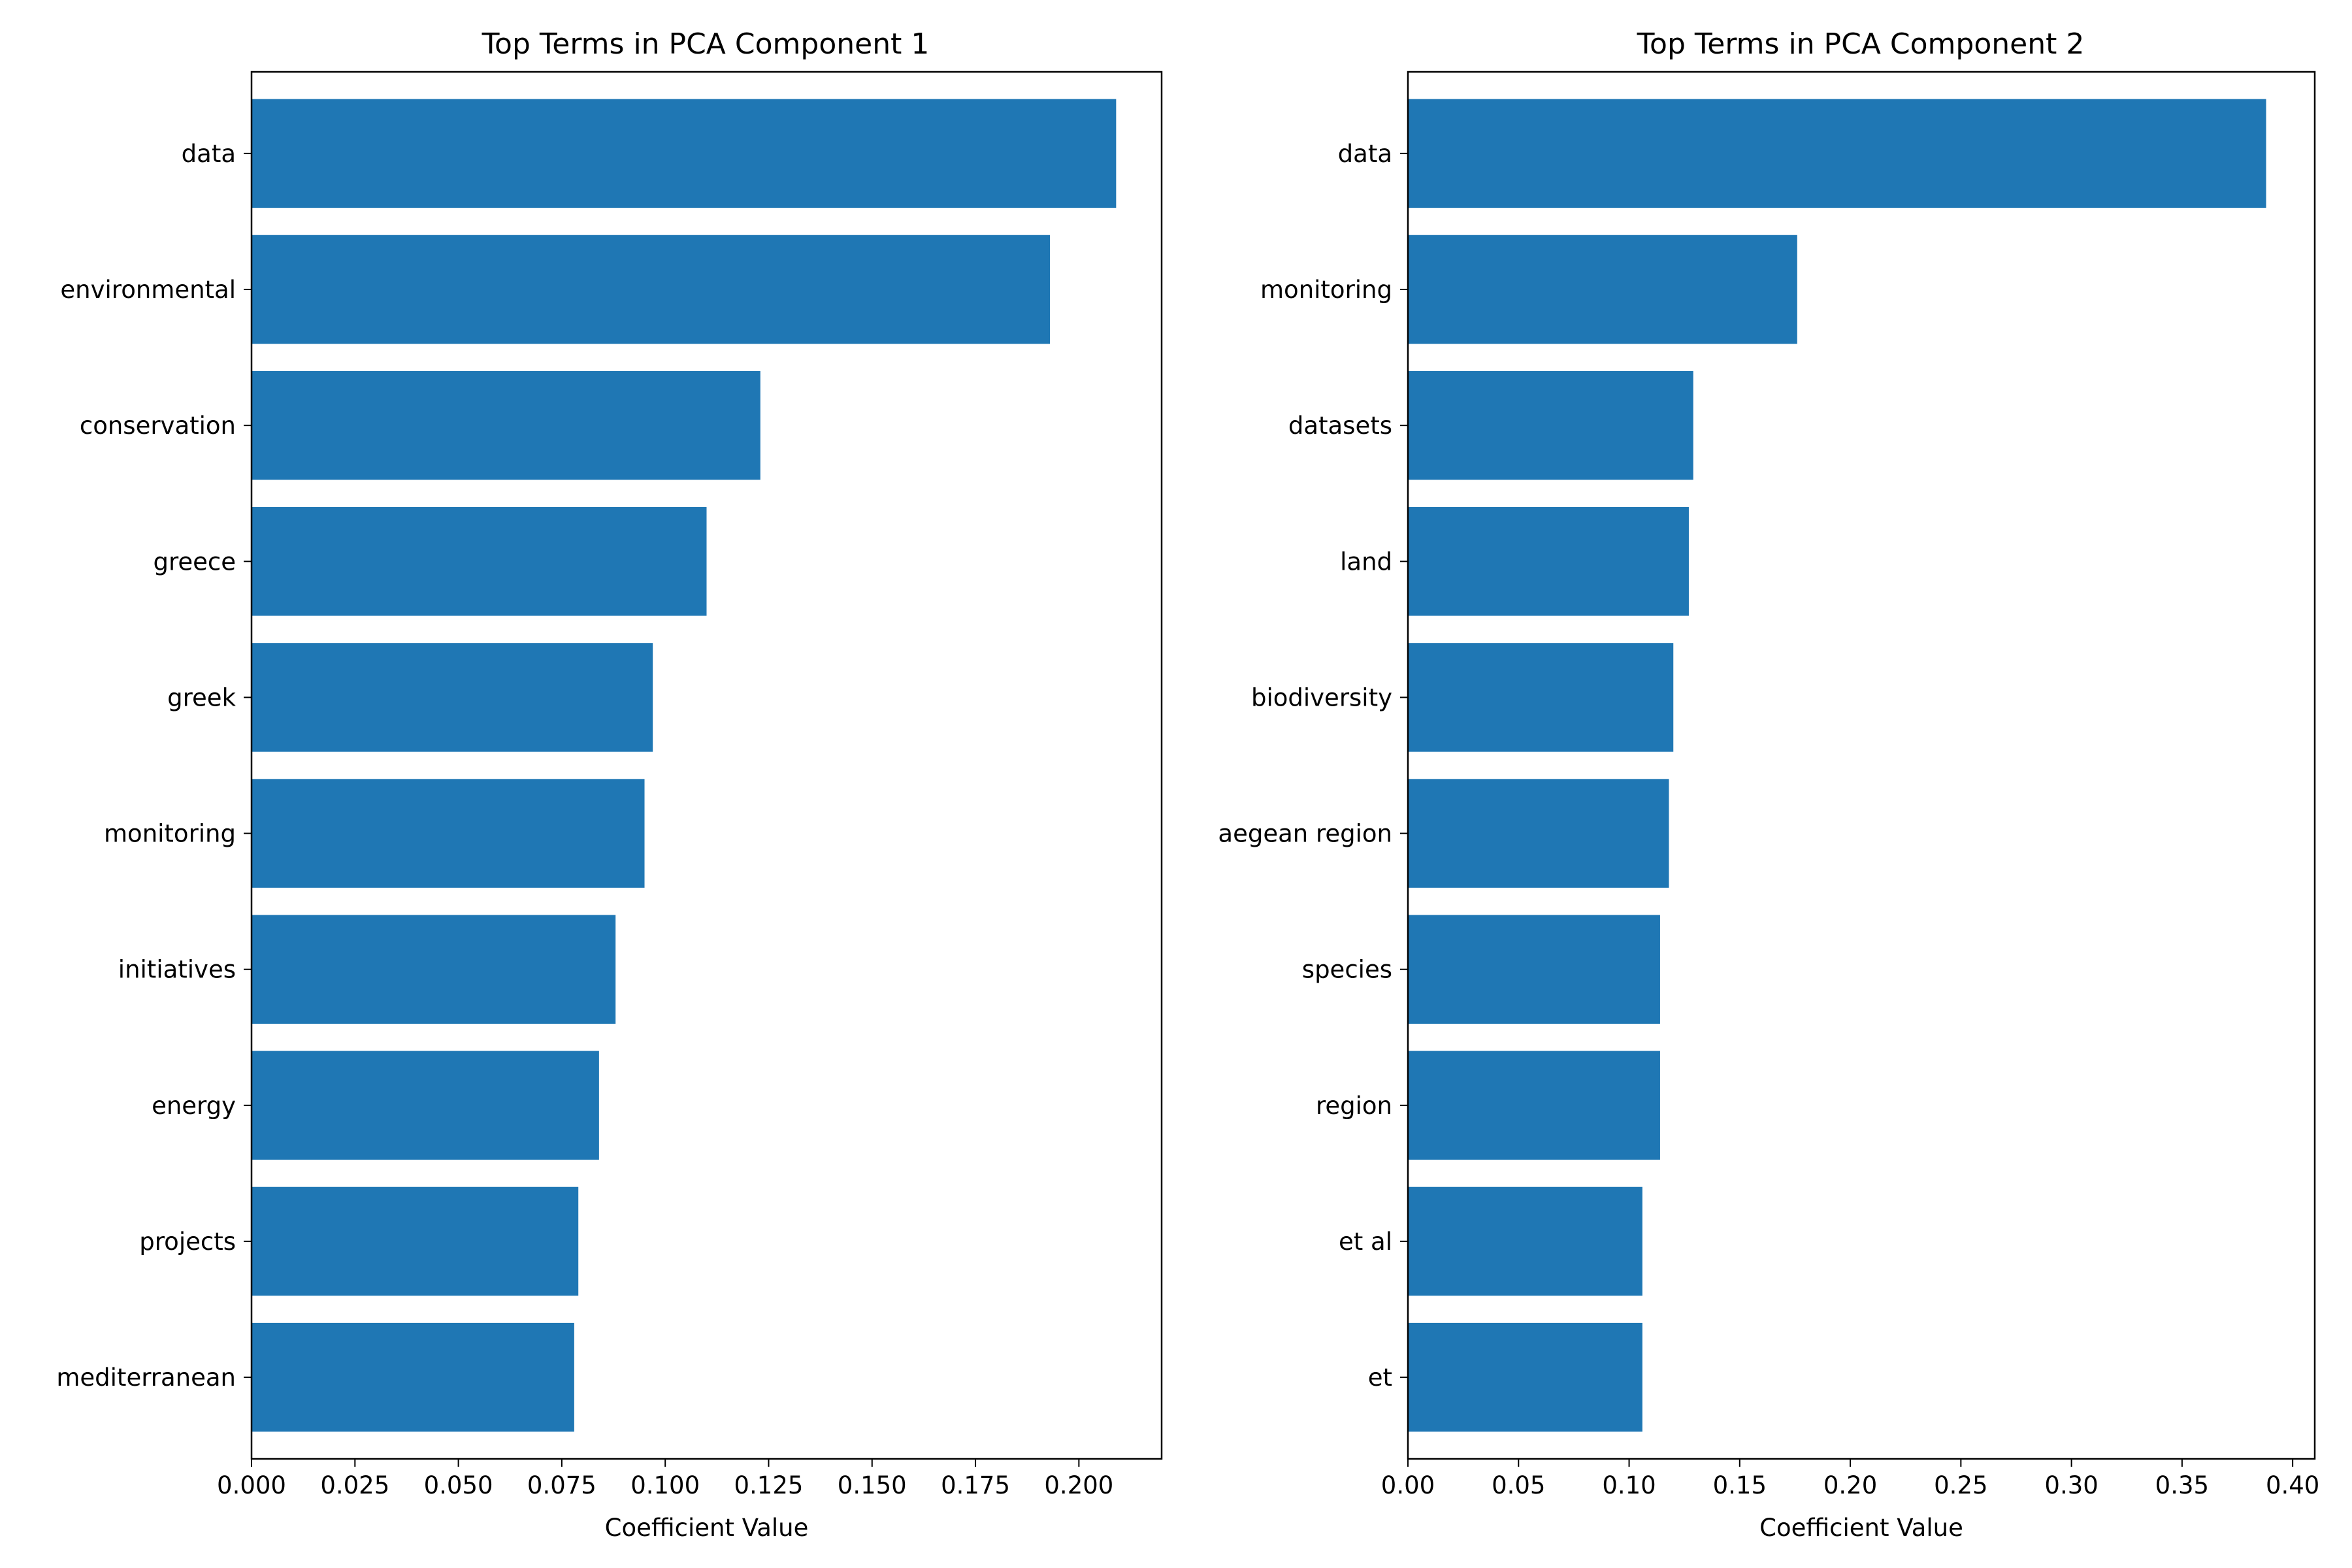  What do you see at coordinates (452, 697) in the screenshot?
I see `bar-greek` at bounding box center [452, 697].